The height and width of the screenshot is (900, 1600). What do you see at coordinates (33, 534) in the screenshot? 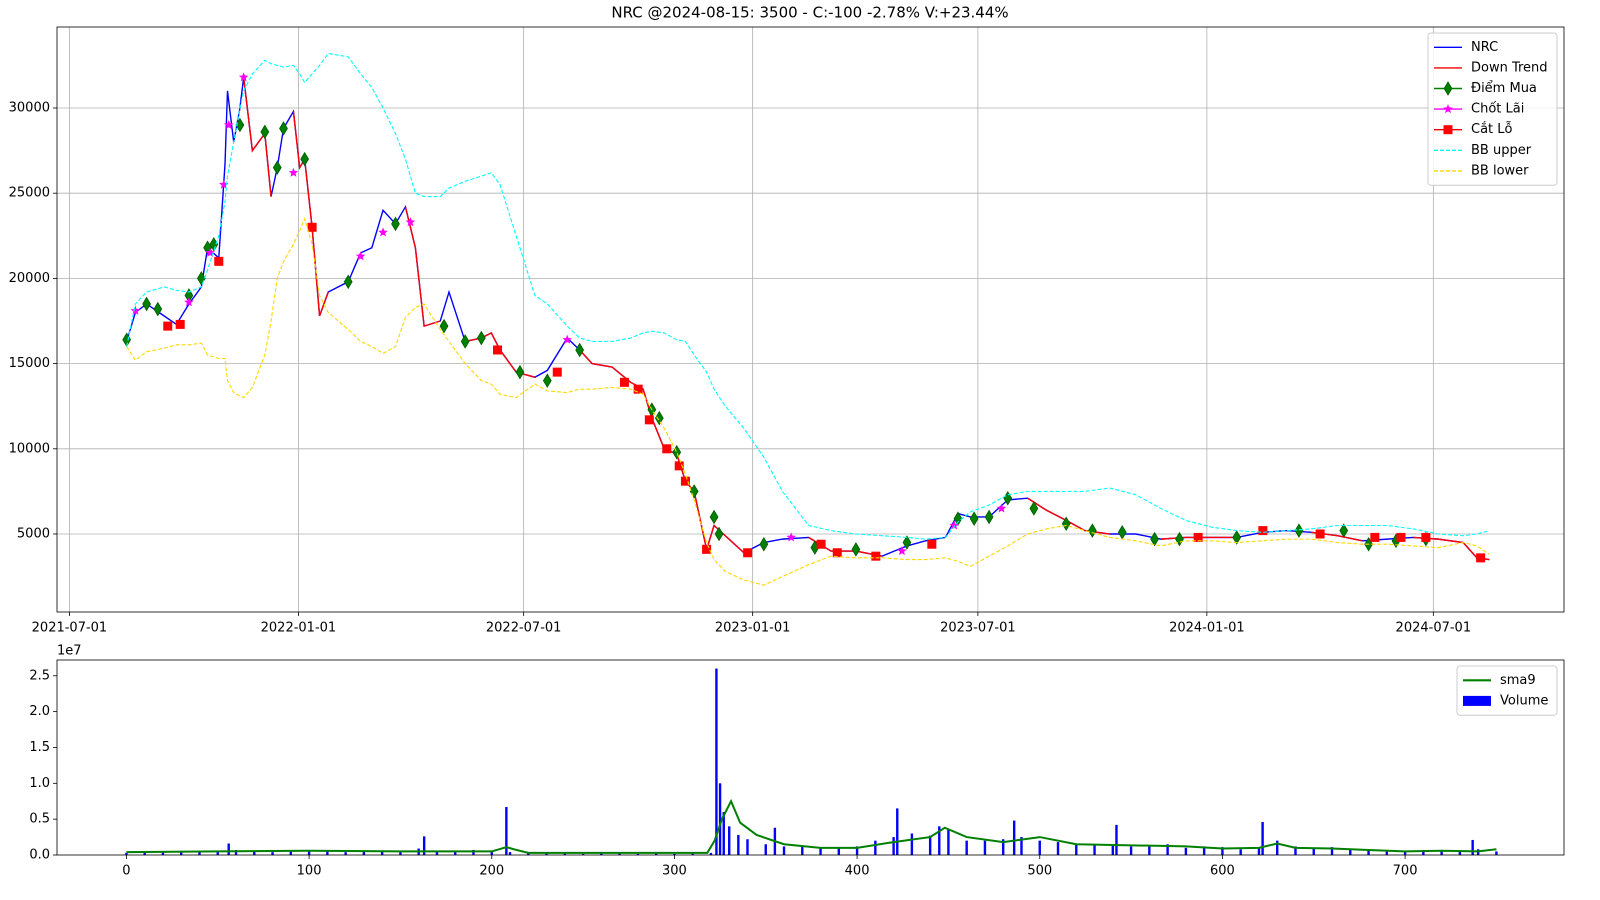
I see `y-tick-label: 5000` at bounding box center [33, 534].